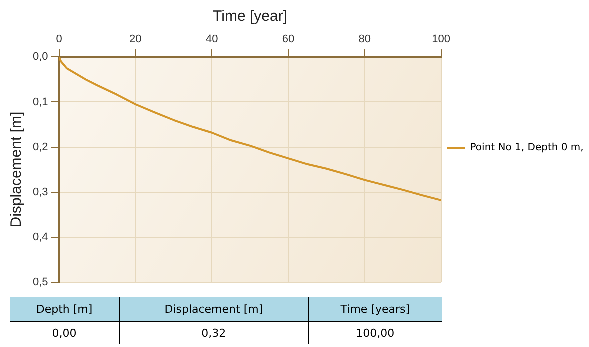 The width and height of the screenshot is (589, 347). Describe the element at coordinates (214, 333) in the screenshot. I see `text: 0,32` at that location.